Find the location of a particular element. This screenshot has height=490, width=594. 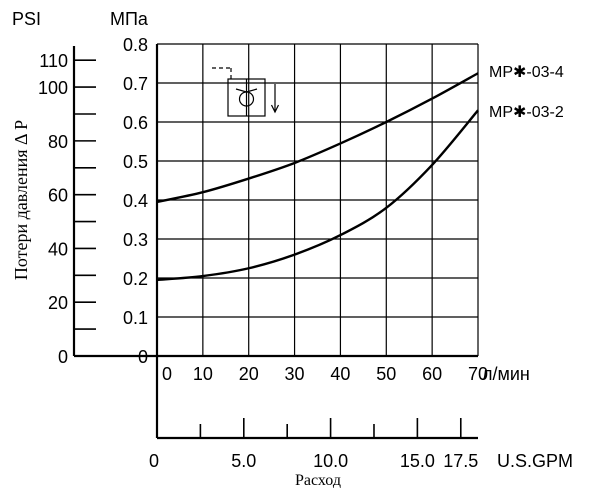

lpm-tick-label: 60 is located at coordinates (432, 374).